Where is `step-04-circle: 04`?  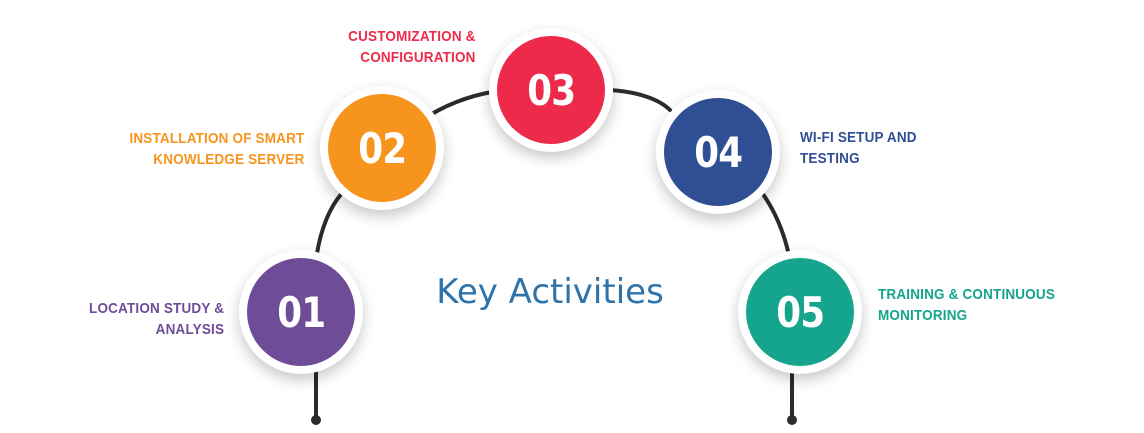 step-04-circle: 04 is located at coordinates (718, 152).